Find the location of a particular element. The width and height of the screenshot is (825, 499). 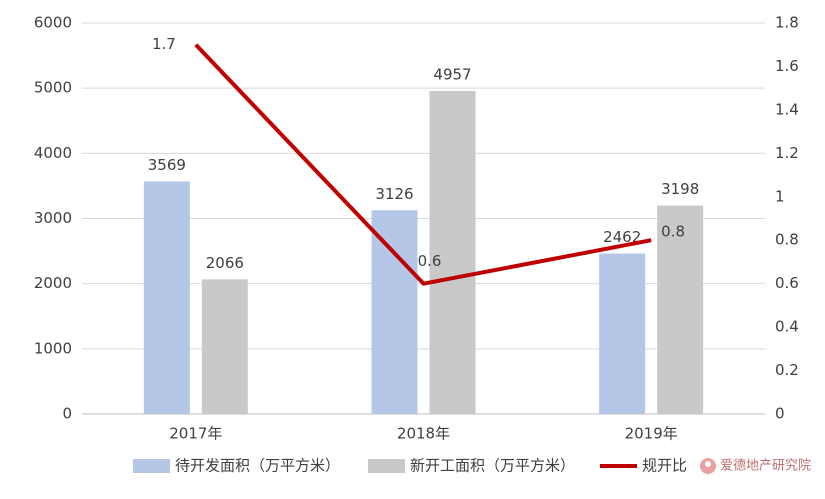

y-tick-label: 5000 is located at coordinates (53, 88).